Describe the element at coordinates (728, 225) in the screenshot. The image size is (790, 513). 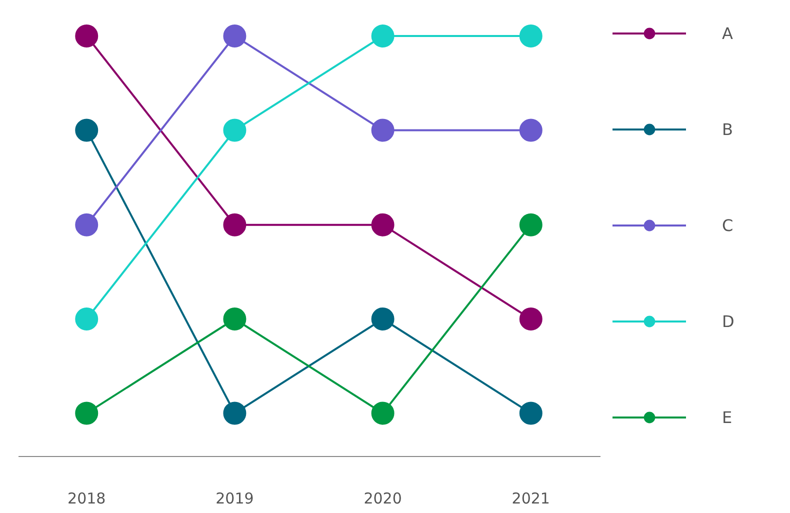
I see `legend-label: C` at that location.